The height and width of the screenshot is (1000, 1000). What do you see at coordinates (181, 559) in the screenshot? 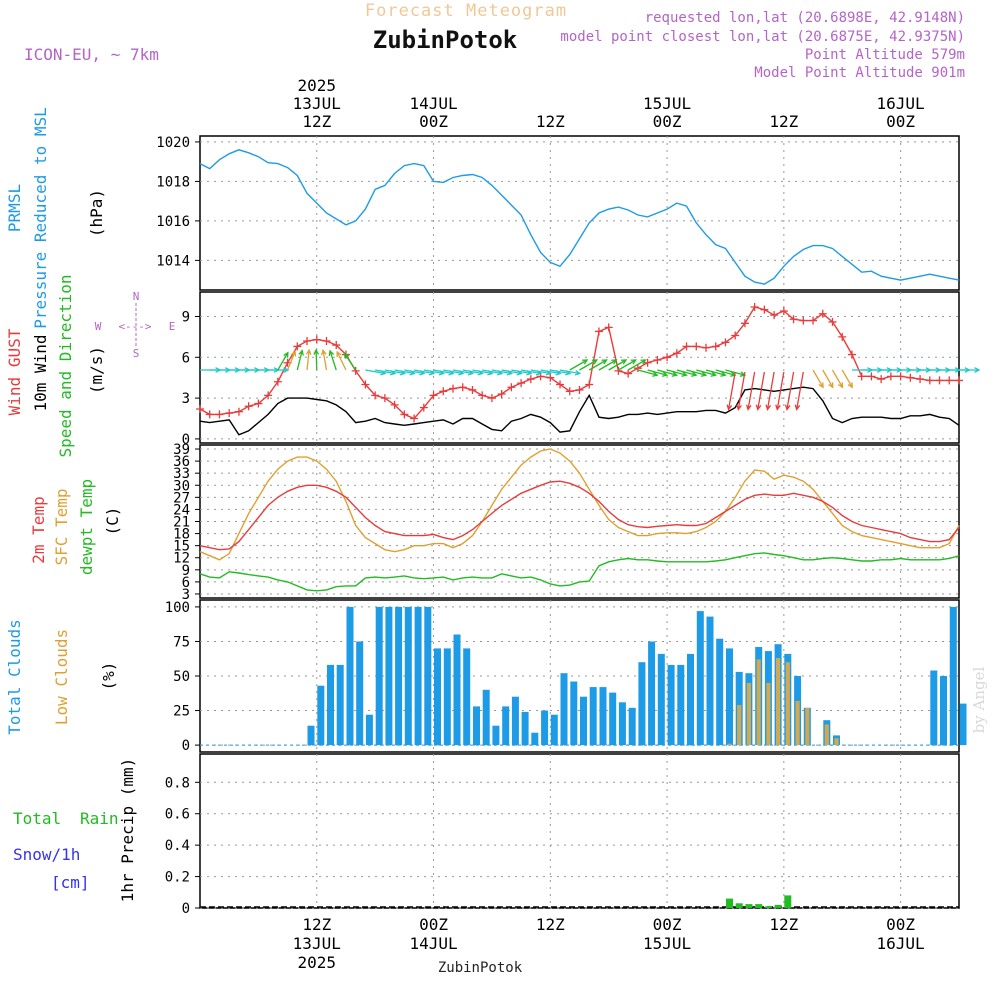
I see `temperature-ytick-label: 12` at bounding box center [181, 559].